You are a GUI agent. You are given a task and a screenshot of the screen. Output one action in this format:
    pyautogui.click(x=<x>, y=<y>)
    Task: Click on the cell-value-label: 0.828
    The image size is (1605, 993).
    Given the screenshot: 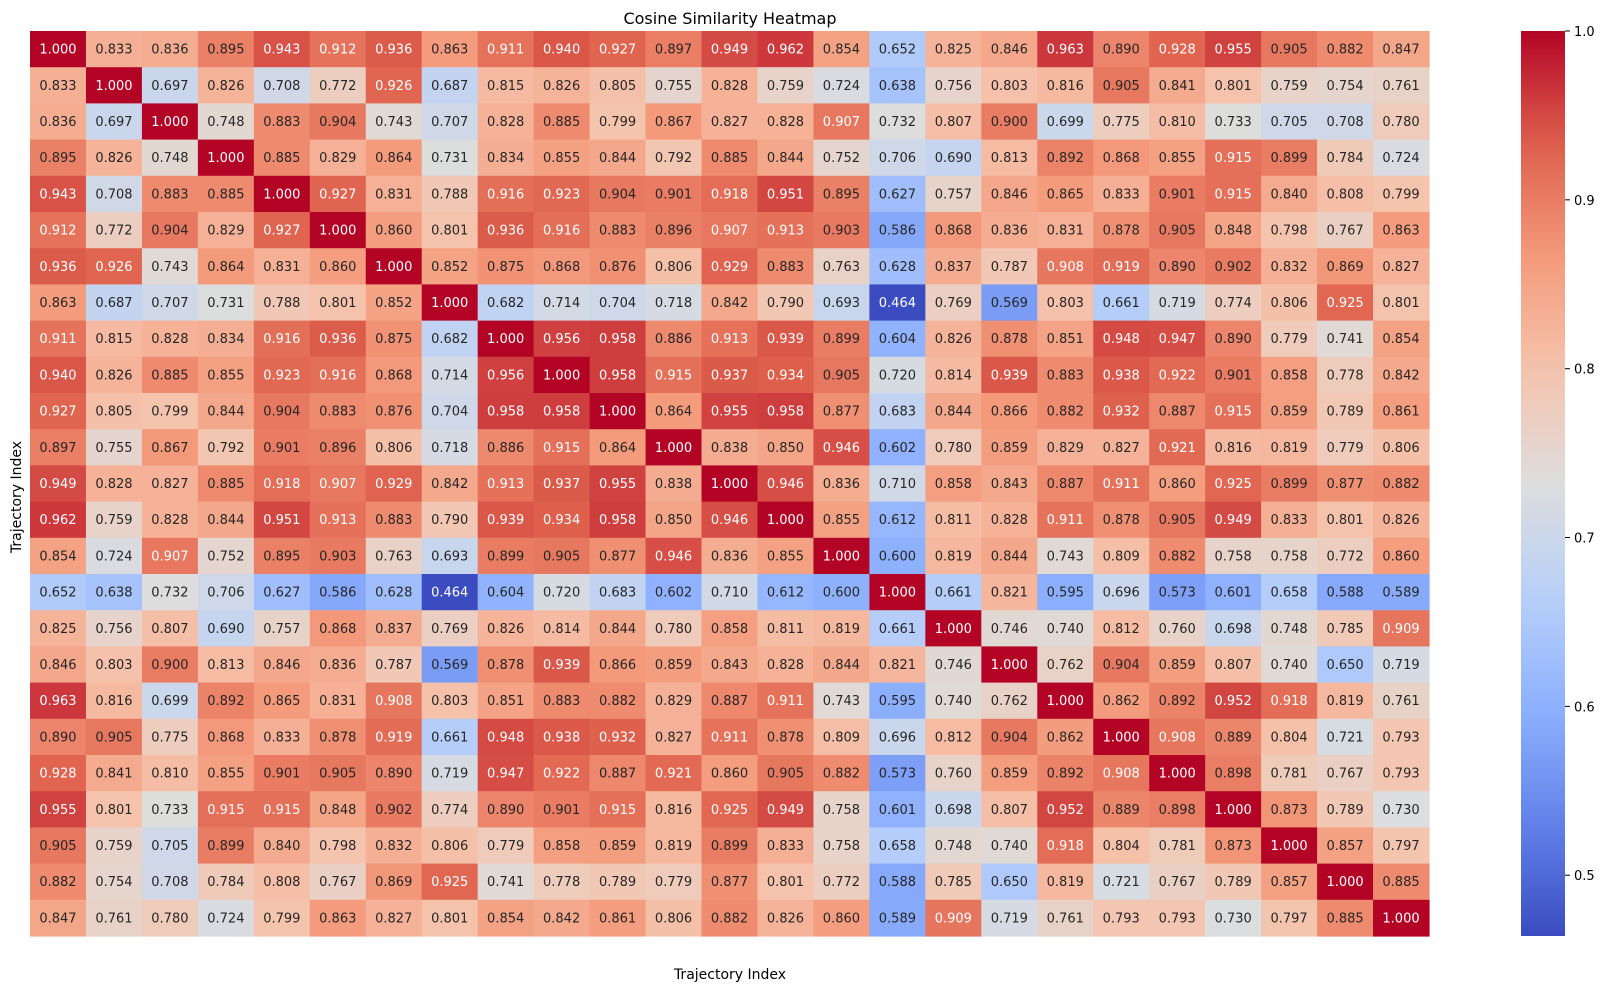 What is the action you would take?
    pyautogui.click(x=729, y=86)
    